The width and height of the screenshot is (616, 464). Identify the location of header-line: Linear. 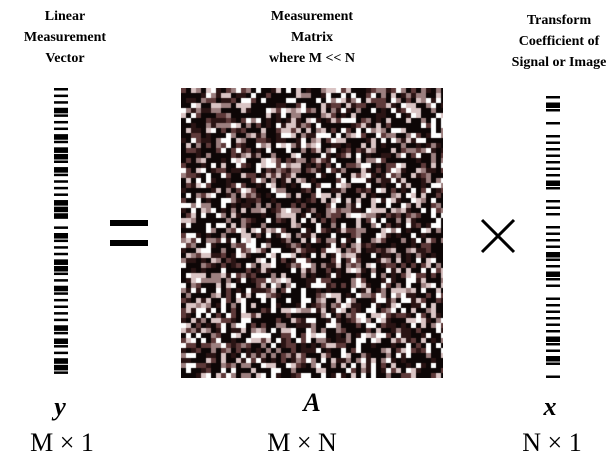
(65, 16).